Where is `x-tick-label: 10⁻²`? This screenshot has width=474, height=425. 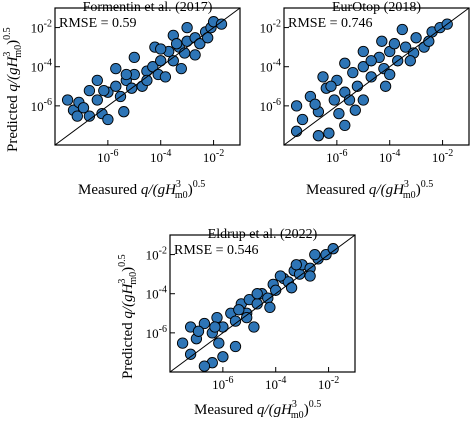 x-tick-label: 10⁻² is located at coordinates (213, 156).